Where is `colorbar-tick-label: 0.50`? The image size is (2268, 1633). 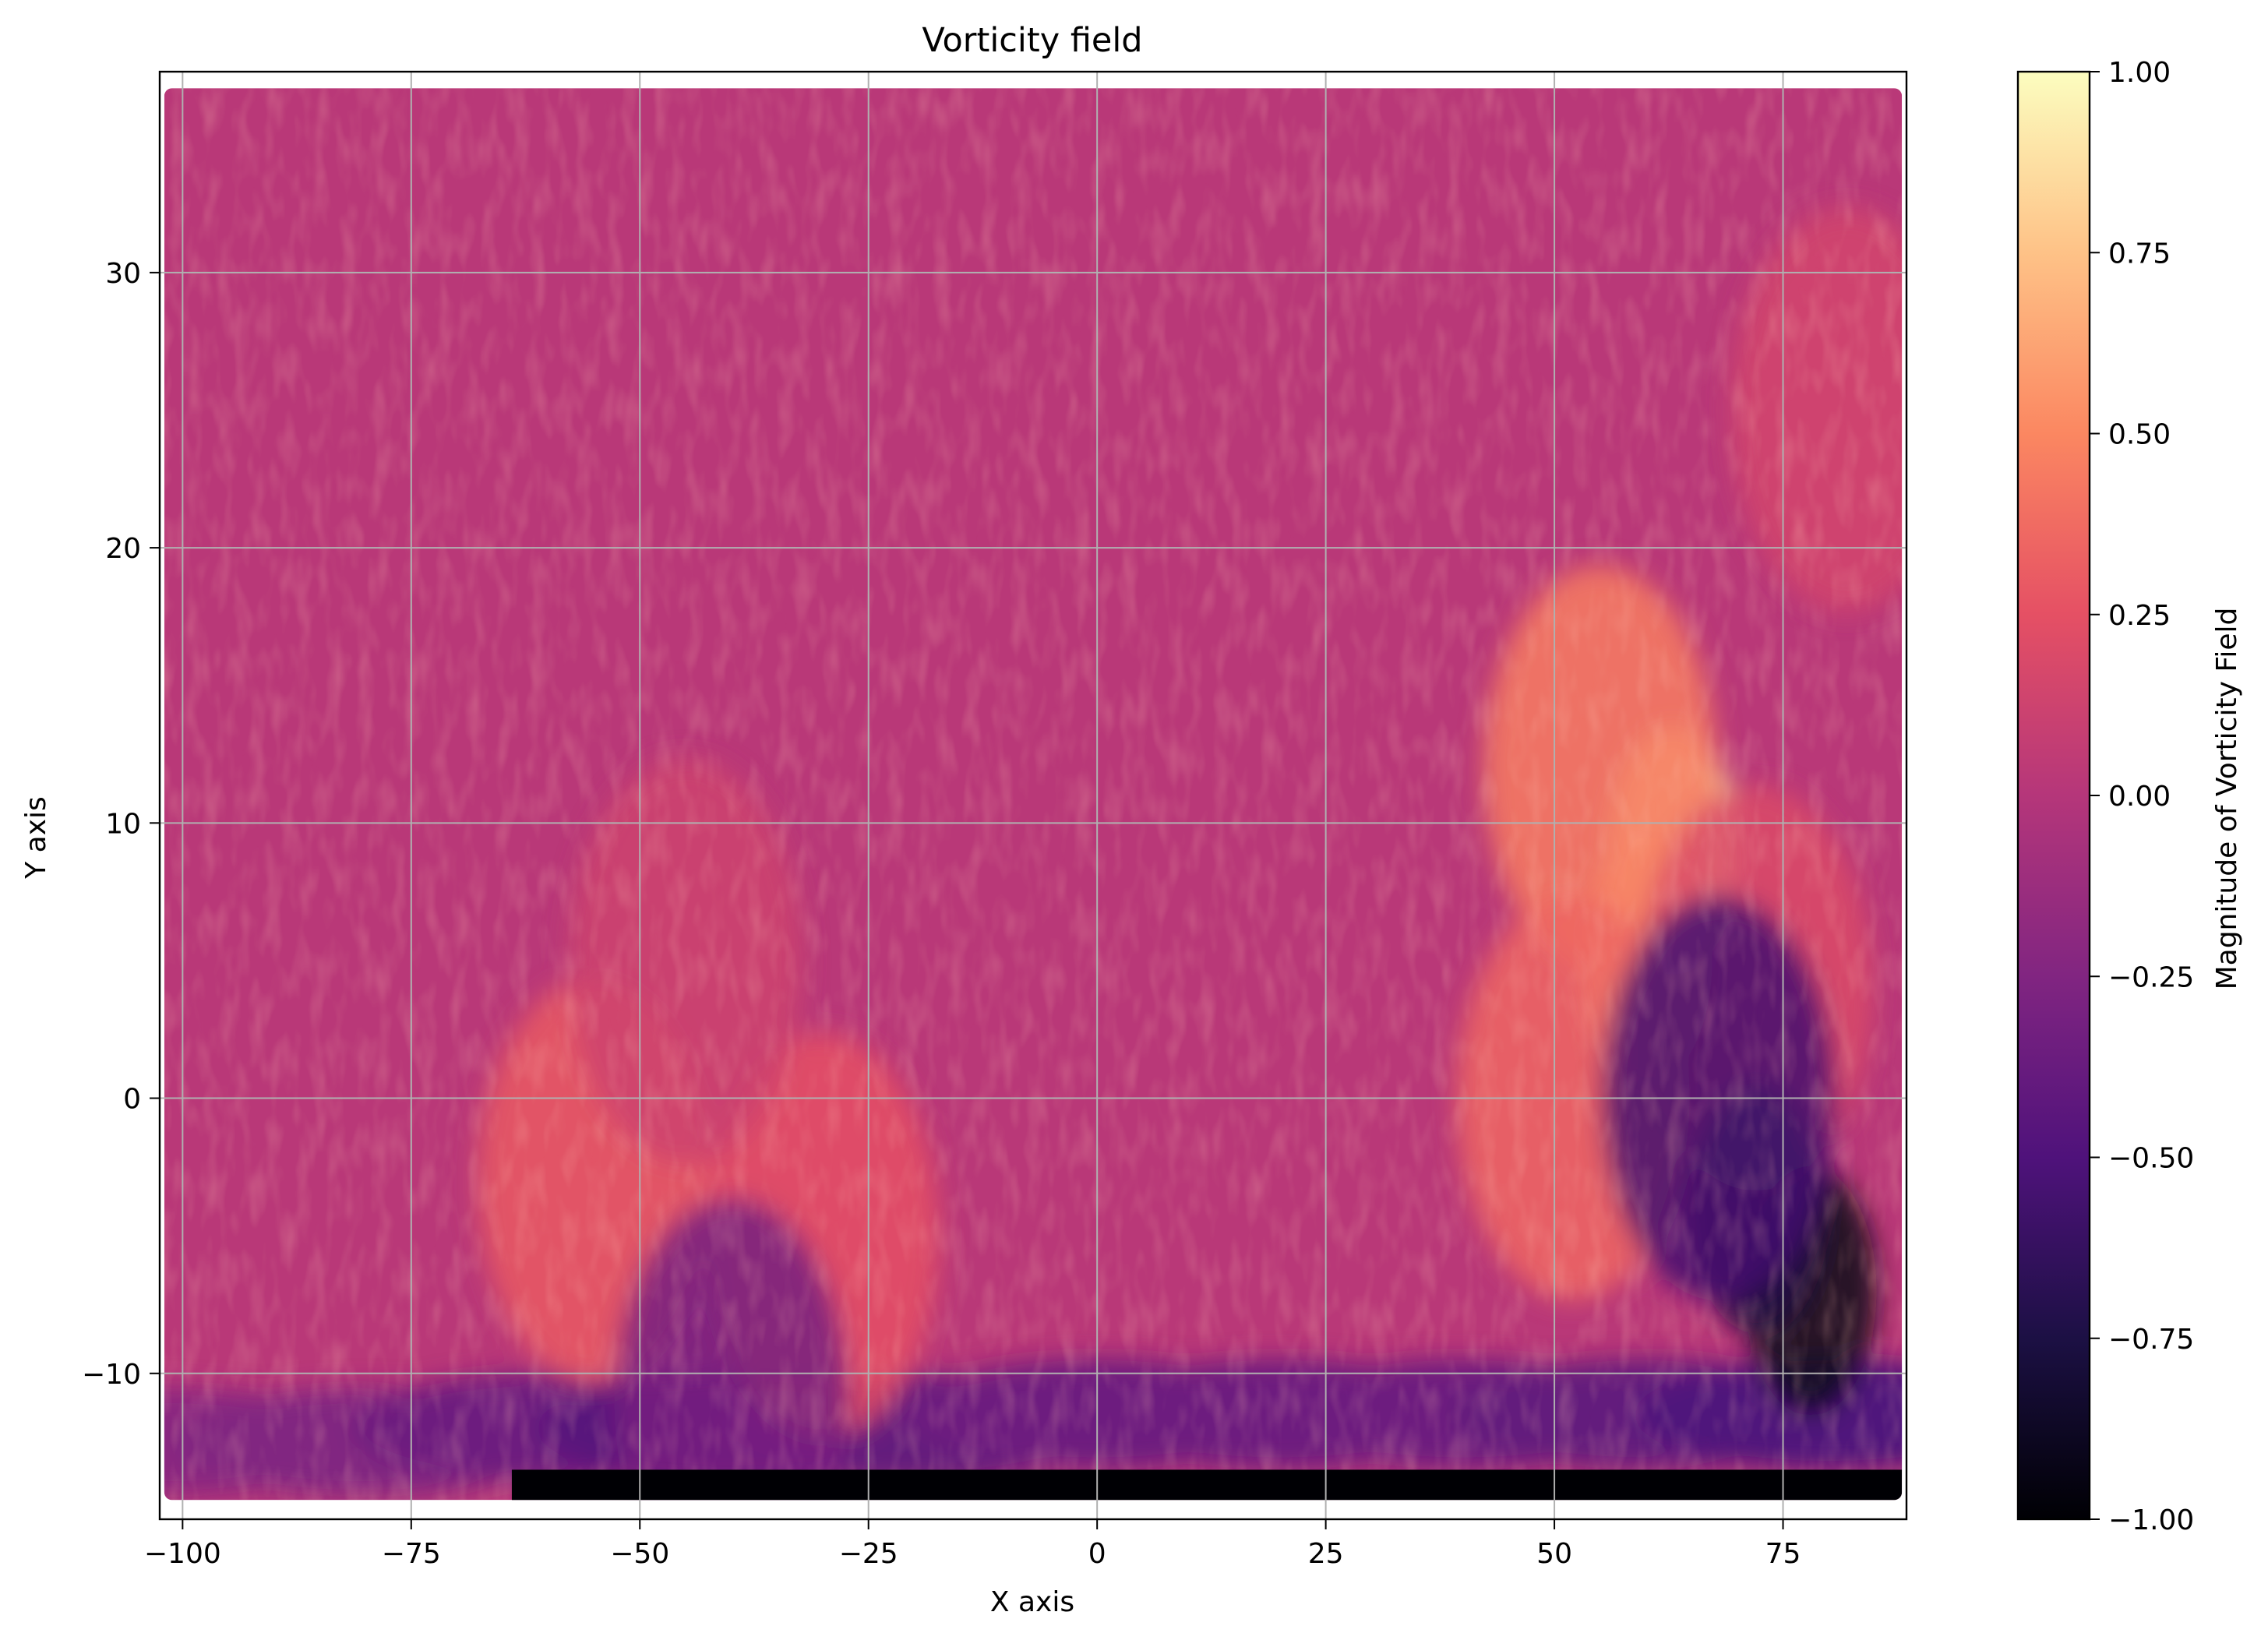
colorbar-tick-label: 0.50 is located at coordinates (2139, 435).